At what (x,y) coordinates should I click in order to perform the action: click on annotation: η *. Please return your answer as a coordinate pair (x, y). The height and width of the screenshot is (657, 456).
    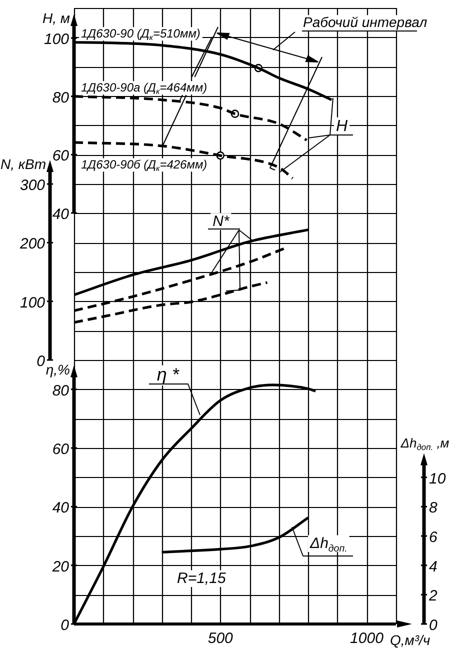
    Looking at the image, I should click on (168, 374).